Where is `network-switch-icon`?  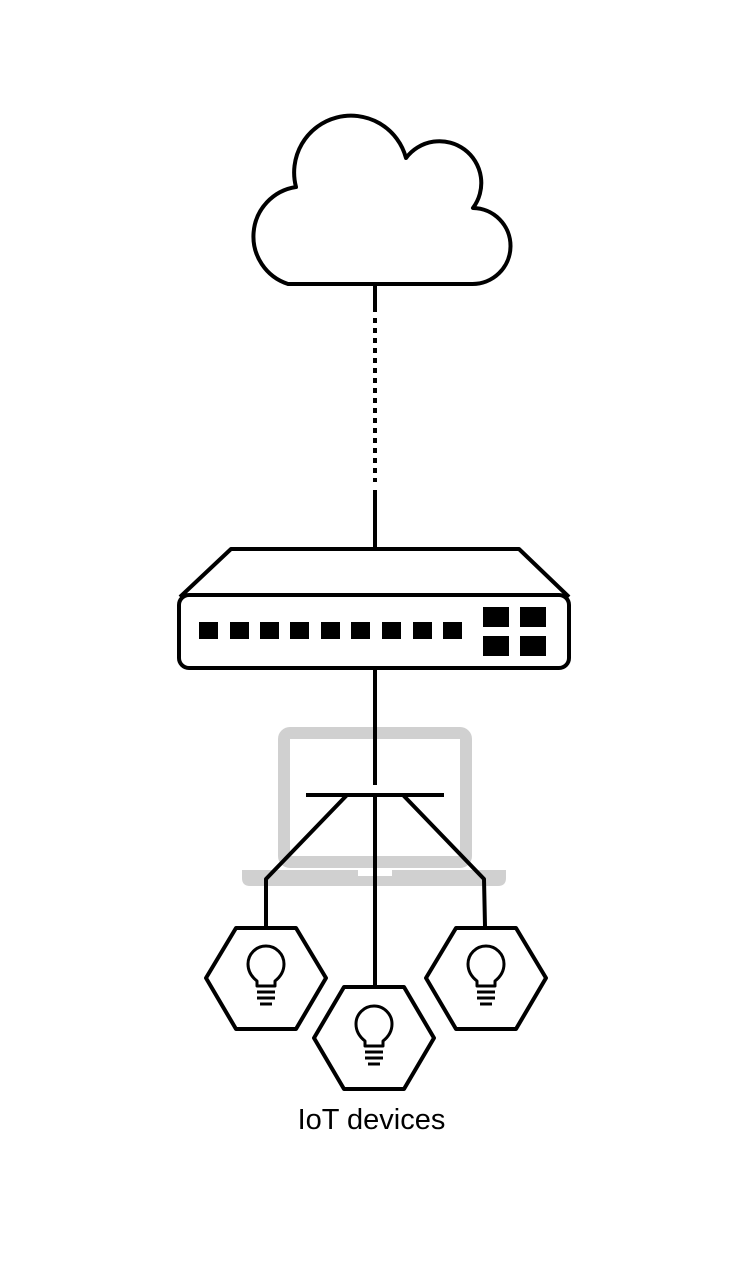
network-switch-icon is located at coordinates (374, 608).